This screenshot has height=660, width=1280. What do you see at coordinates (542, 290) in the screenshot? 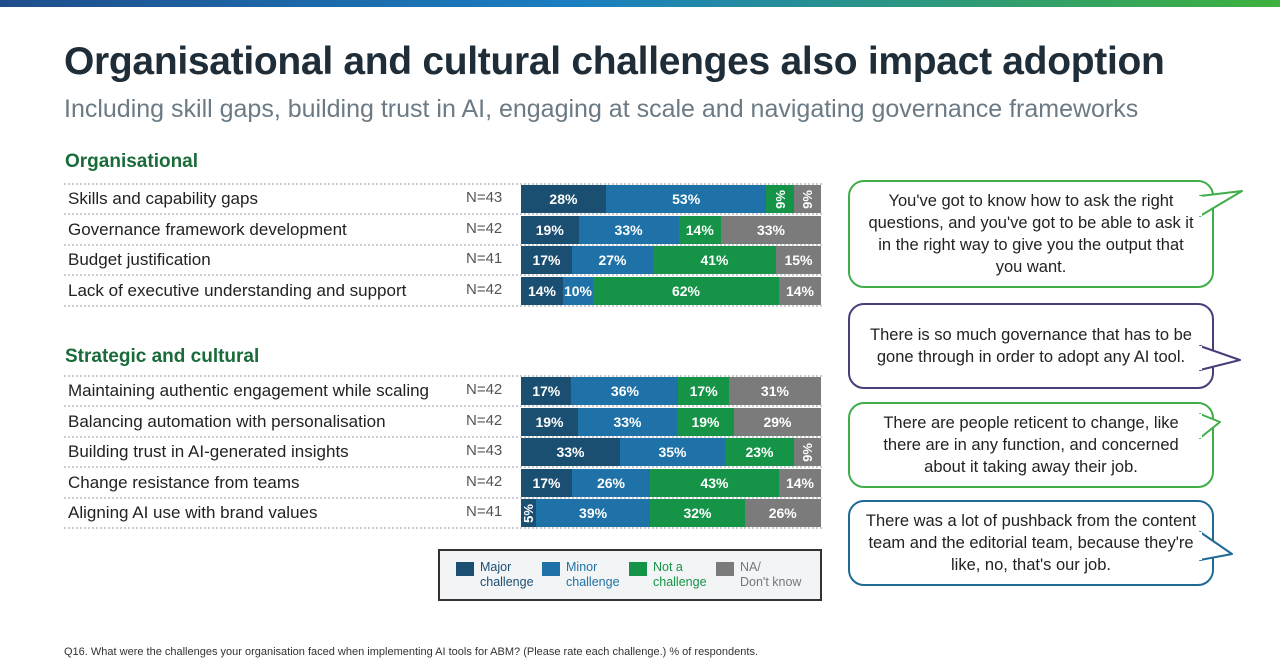
I see `bar-segment-major: 14%` at bounding box center [542, 290].